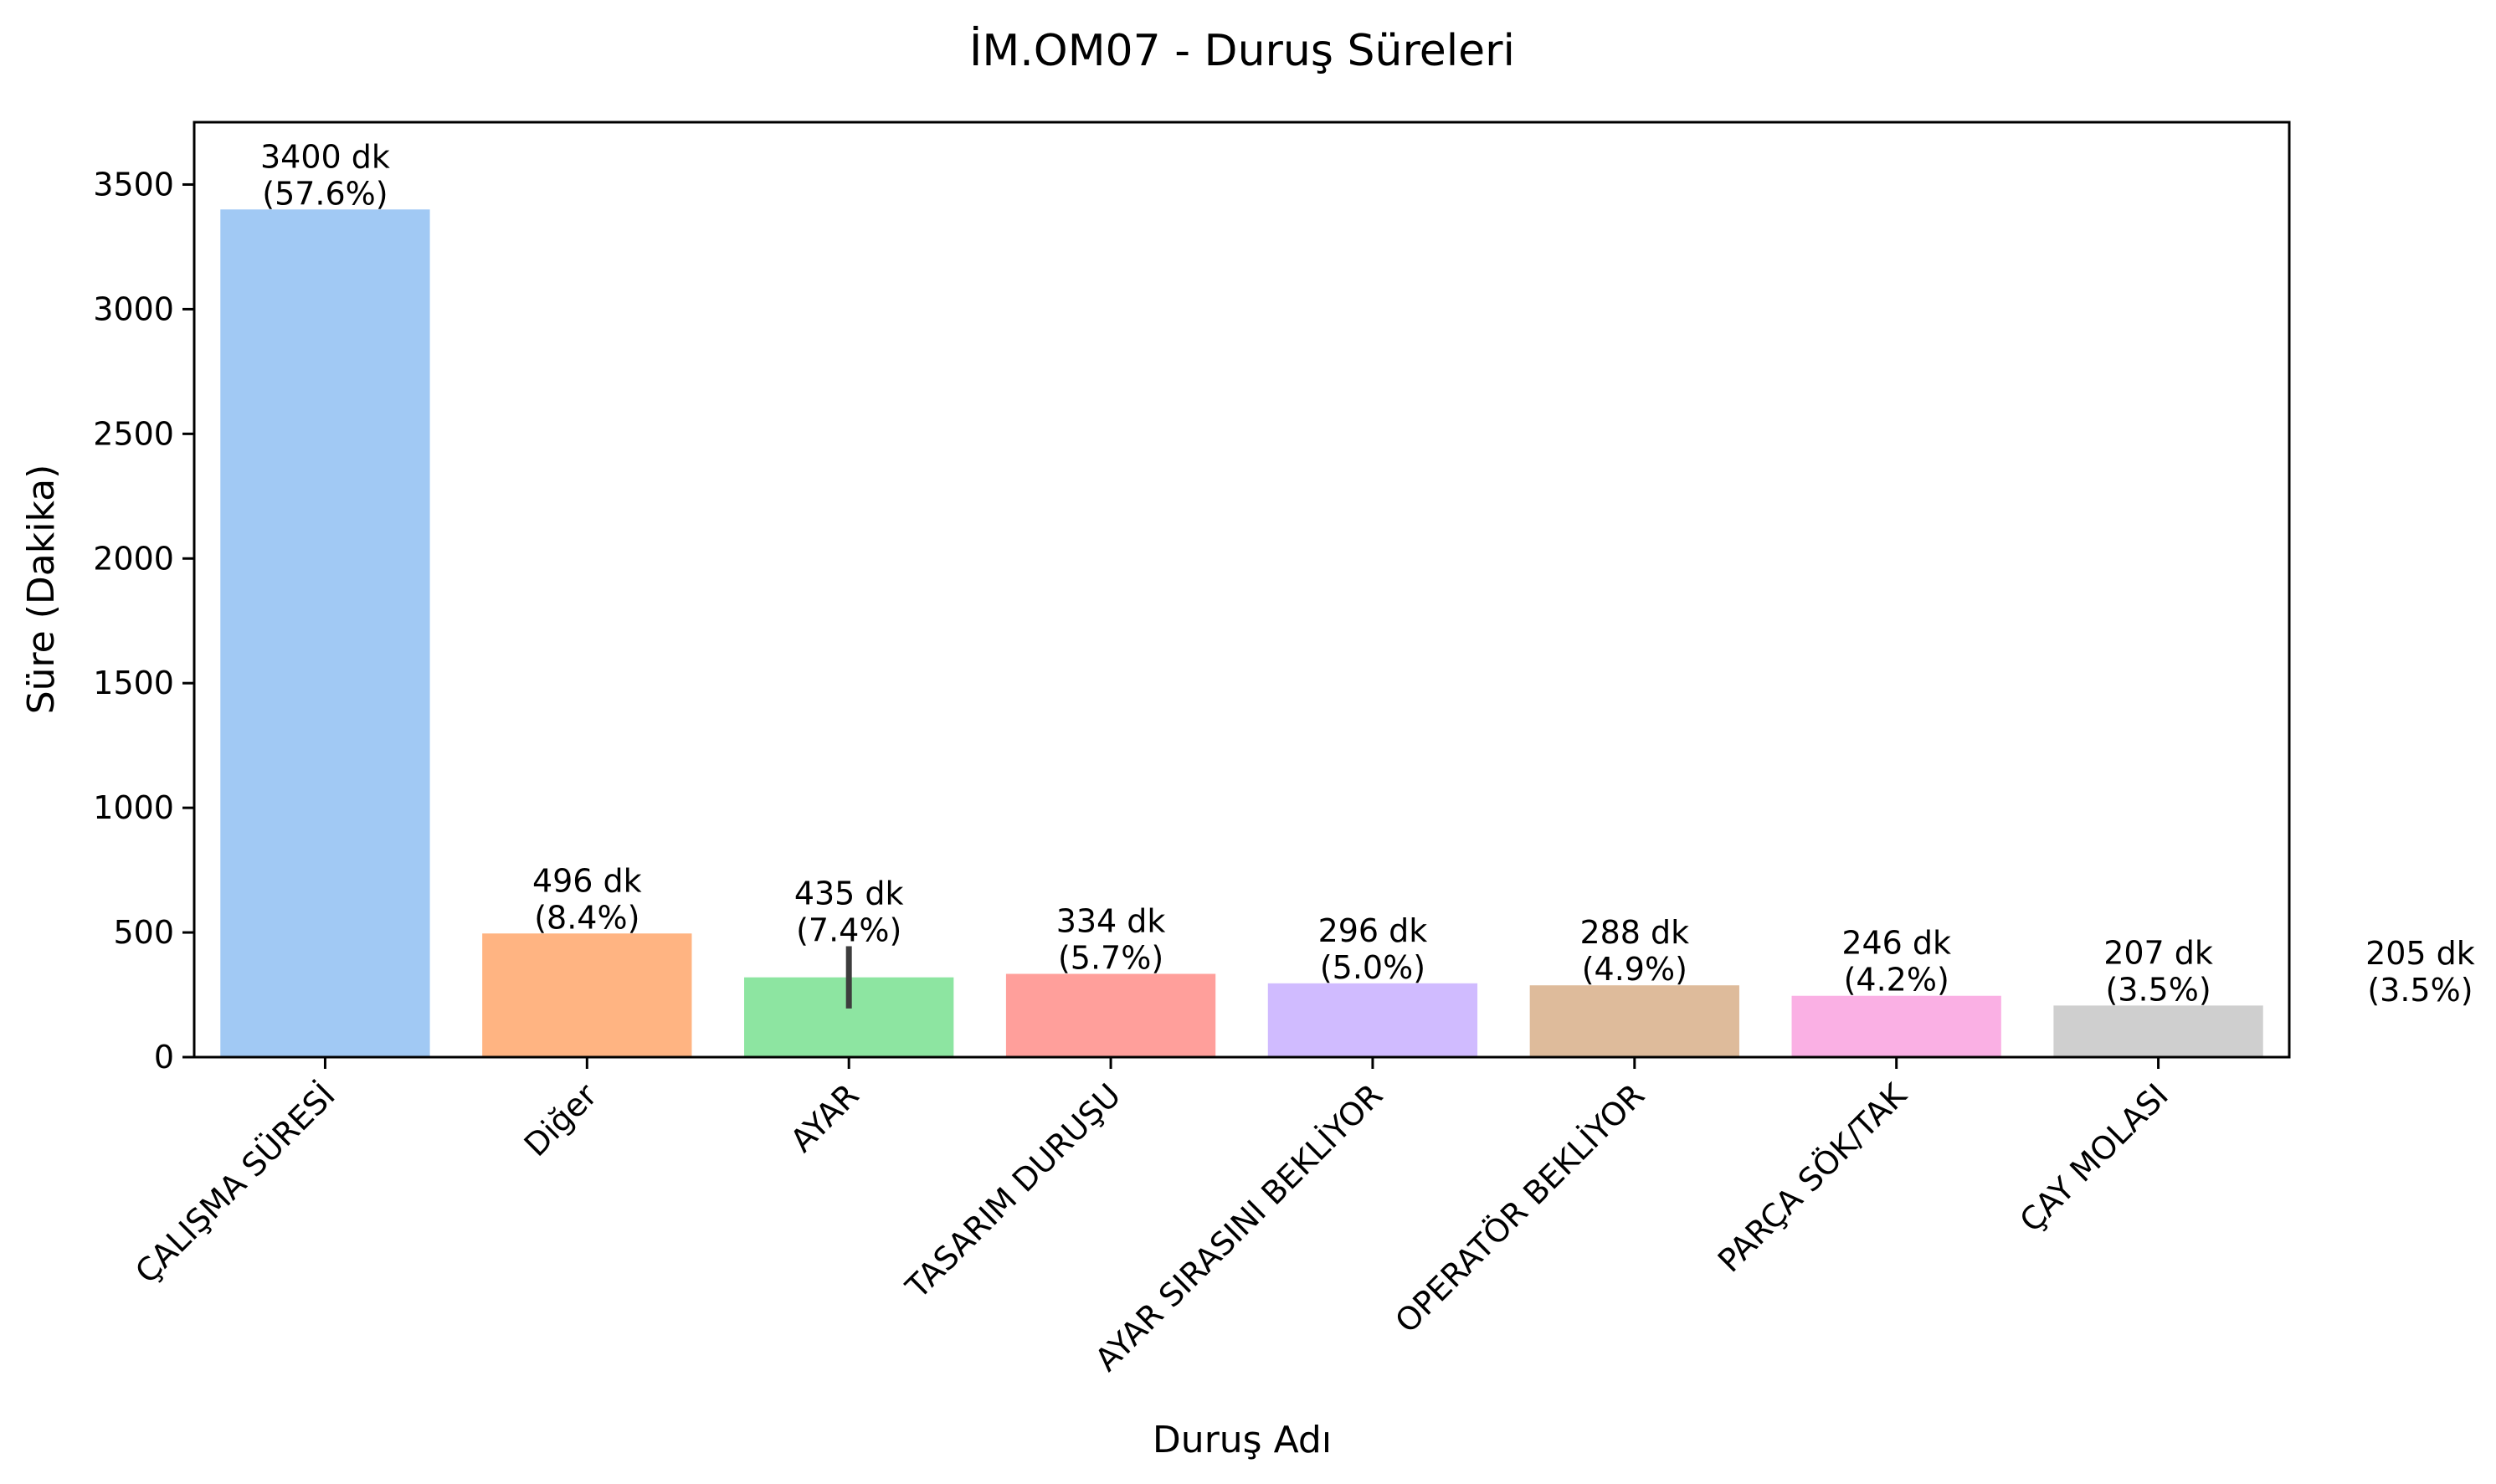 This screenshot has width=2496, height=1484. I want to click on data-label-2: 496 dk (8.4%), so click(587, 899).